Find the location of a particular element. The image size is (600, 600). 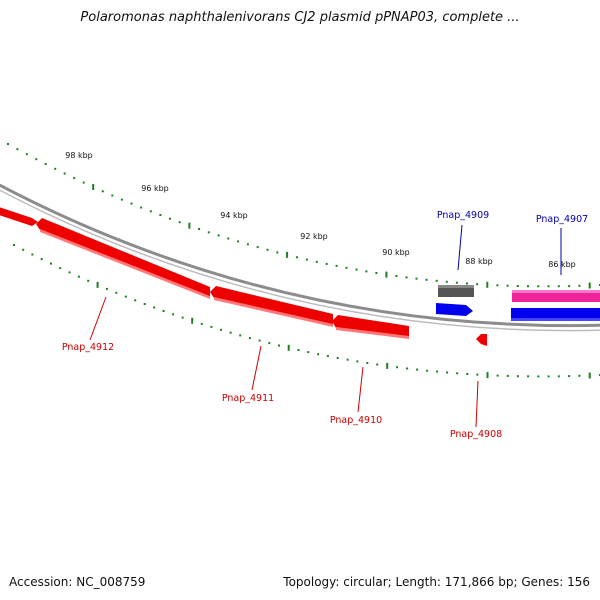

gene-pnap-4909-grey-highlight is located at coordinates (456, 286).